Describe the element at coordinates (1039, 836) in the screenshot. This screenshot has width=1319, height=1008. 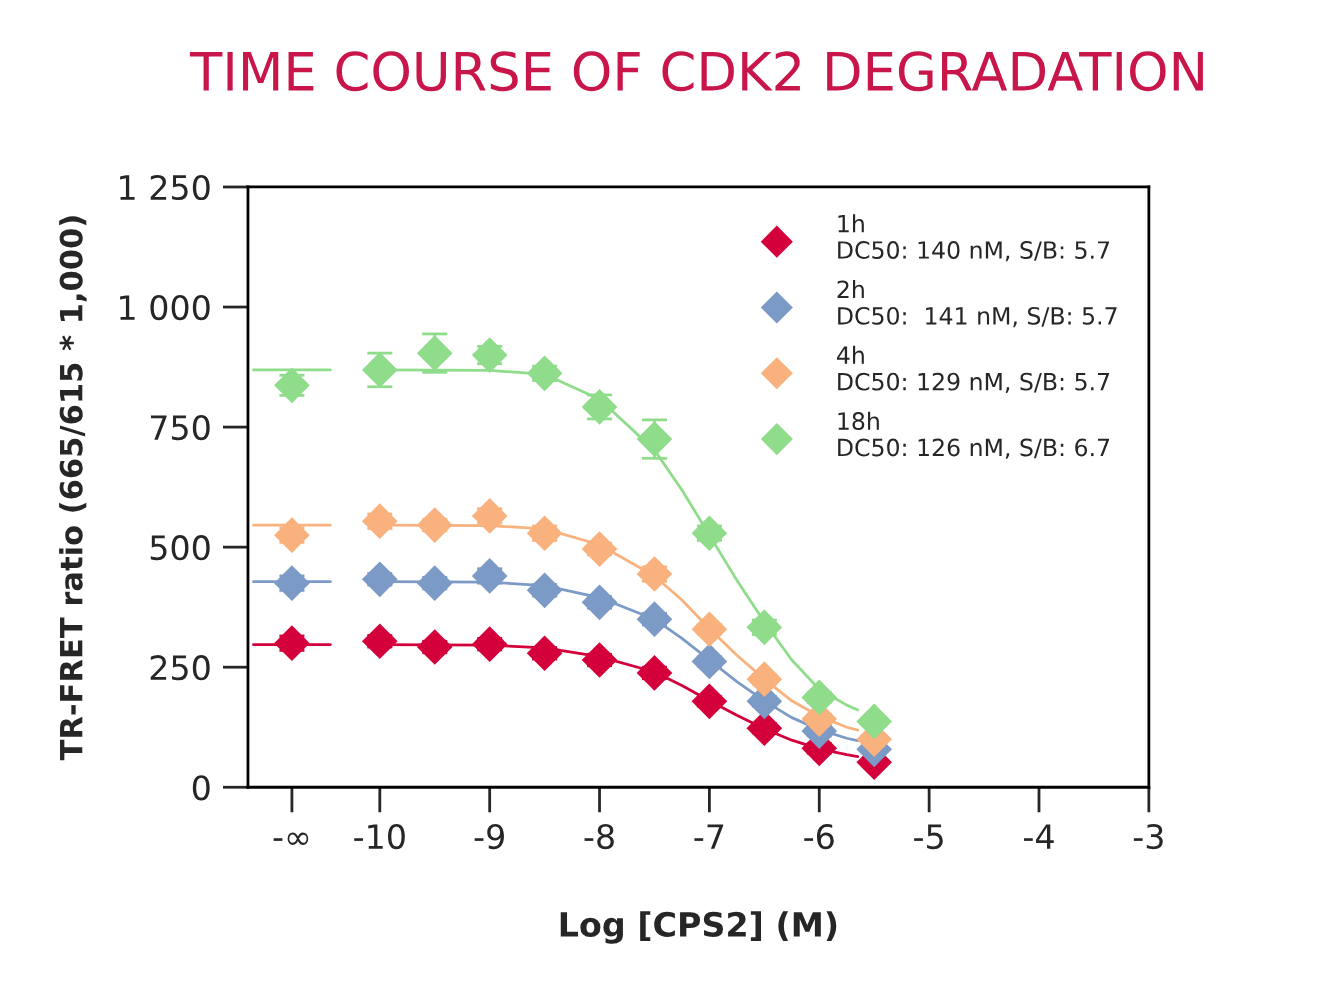
I see `x-tick-label: -4` at that location.